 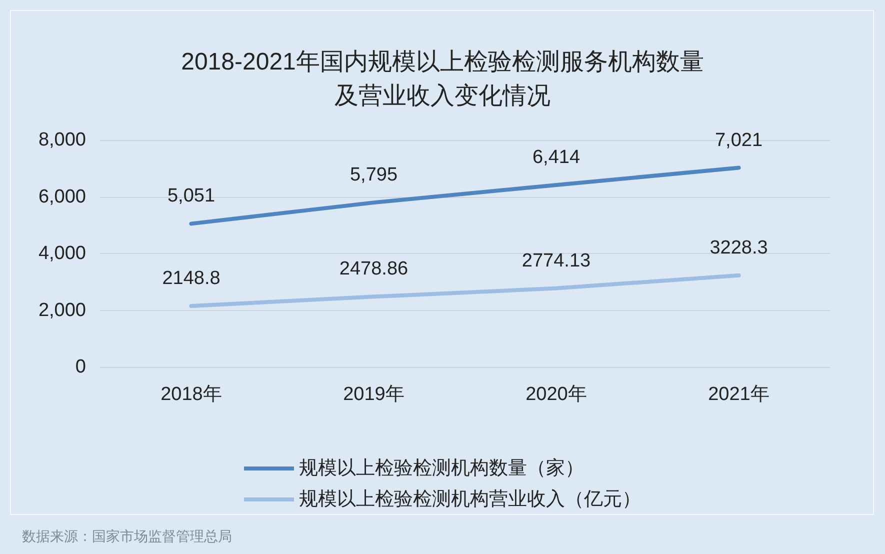 What do you see at coordinates (62, 310) in the screenshot?
I see `y-tick-label: 2,000` at bounding box center [62, 310].